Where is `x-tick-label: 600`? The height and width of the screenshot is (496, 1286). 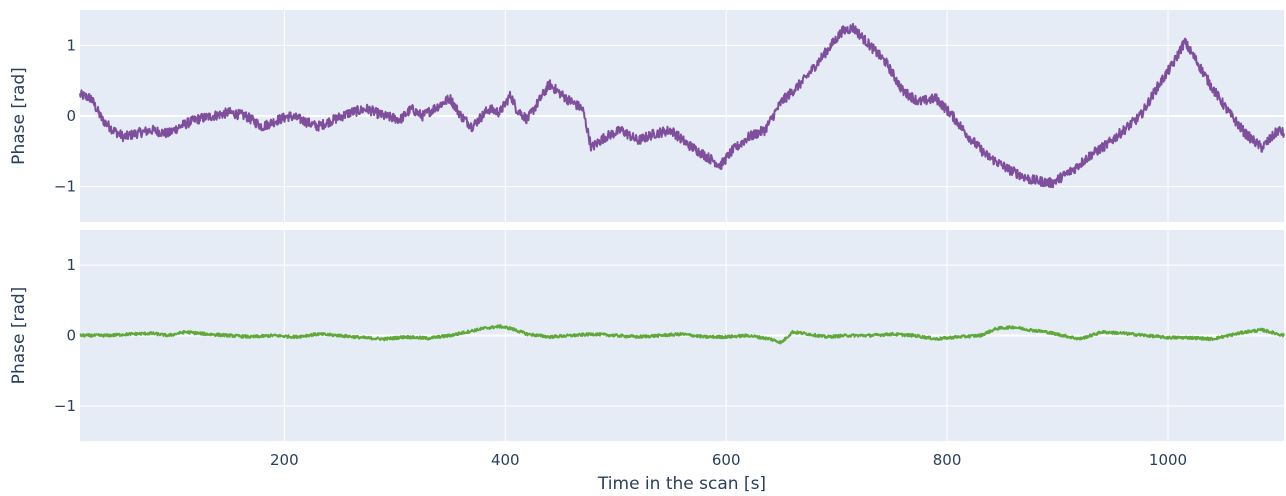 x-tick-label: 600 is located at coordinates (726, 460).